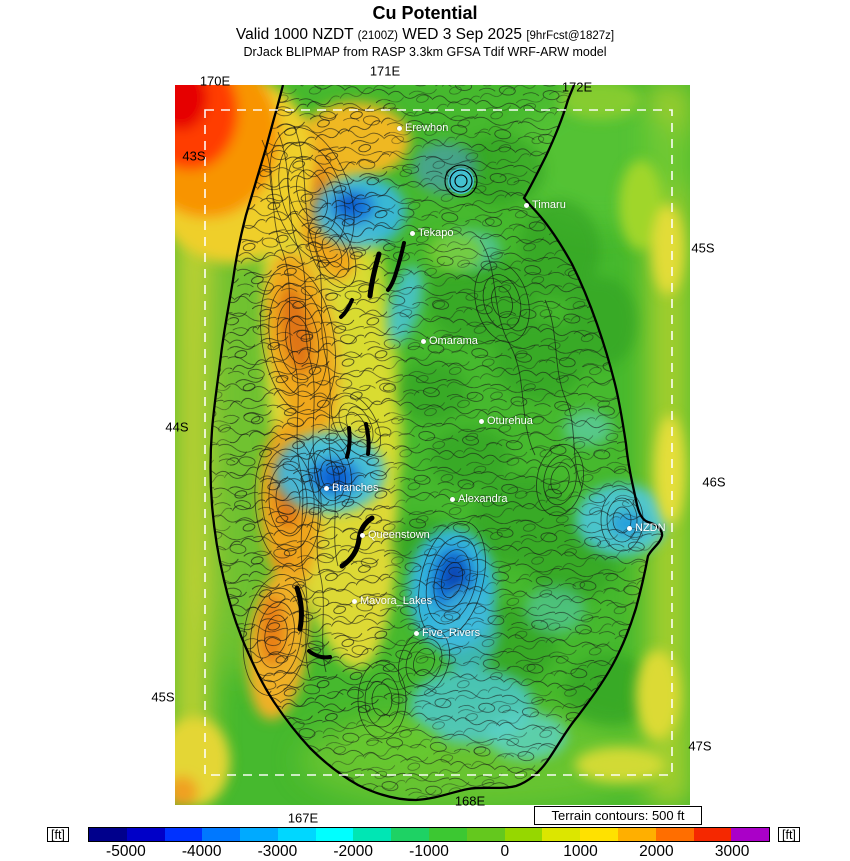 This screenshot has height=861, width=850. Describe the element at coordinates (732, 851) in the screenshot. I see `colorbar-tick-label: 3000` at that location.